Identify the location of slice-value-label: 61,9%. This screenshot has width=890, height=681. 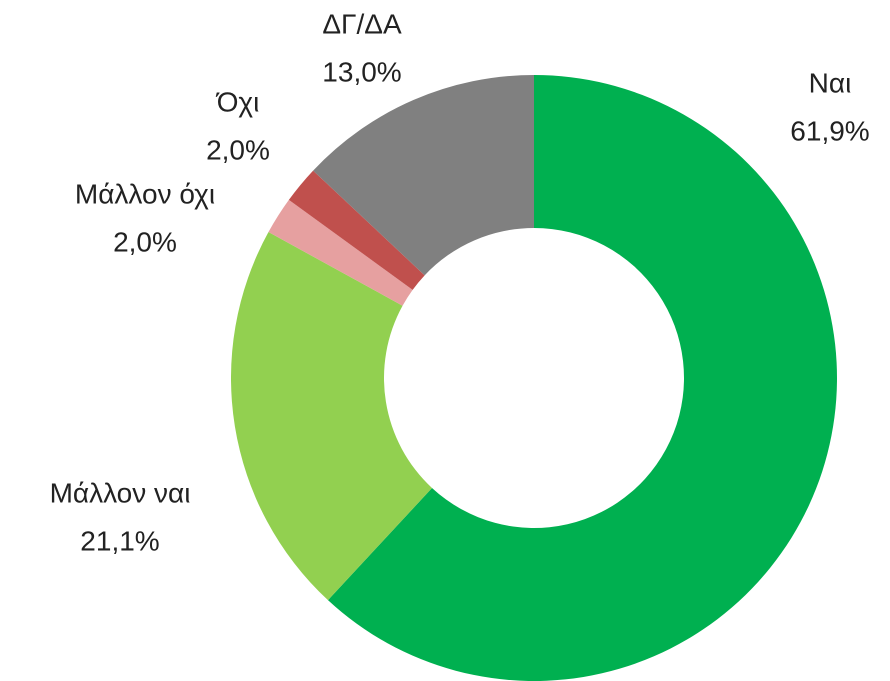
(829, 130).